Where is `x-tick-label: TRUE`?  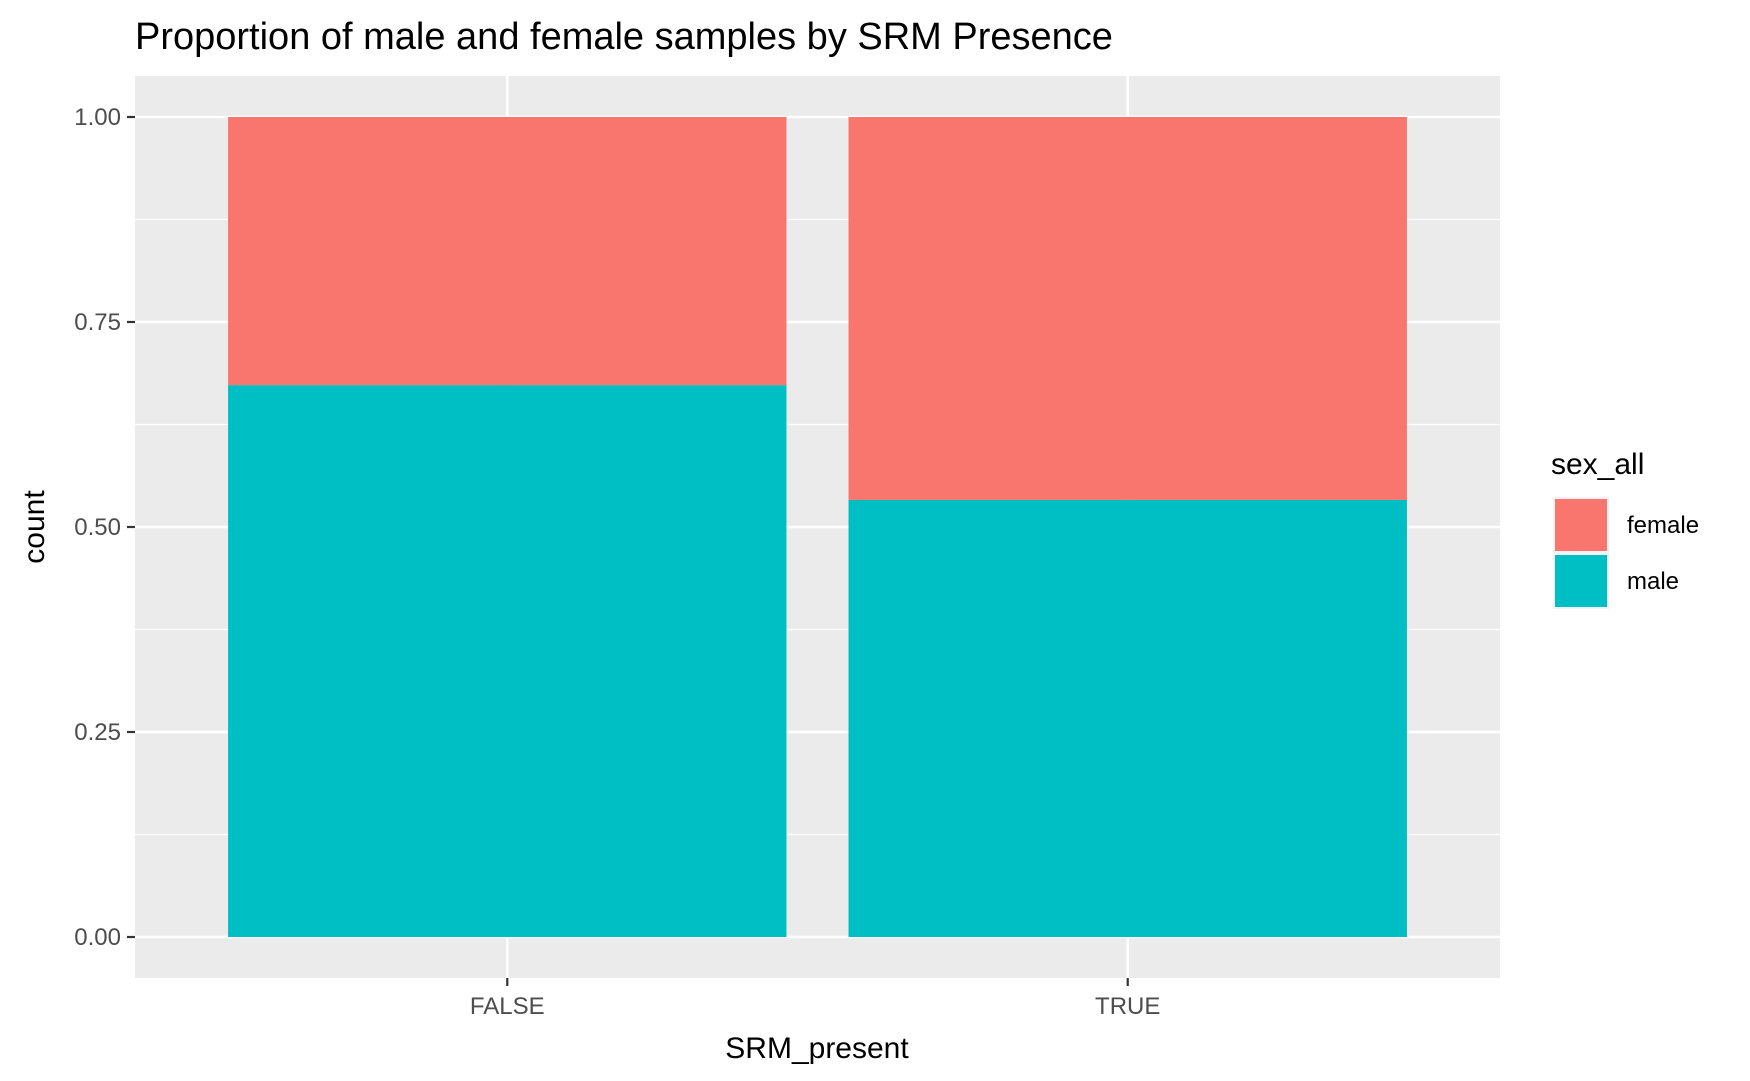
x-tick-label: TRUE is located at coordinates (1127, 1006).